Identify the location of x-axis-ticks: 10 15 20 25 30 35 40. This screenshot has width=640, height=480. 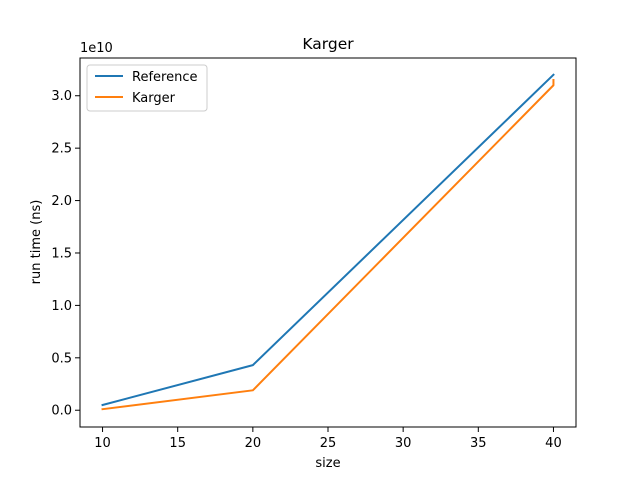
(328, 439).